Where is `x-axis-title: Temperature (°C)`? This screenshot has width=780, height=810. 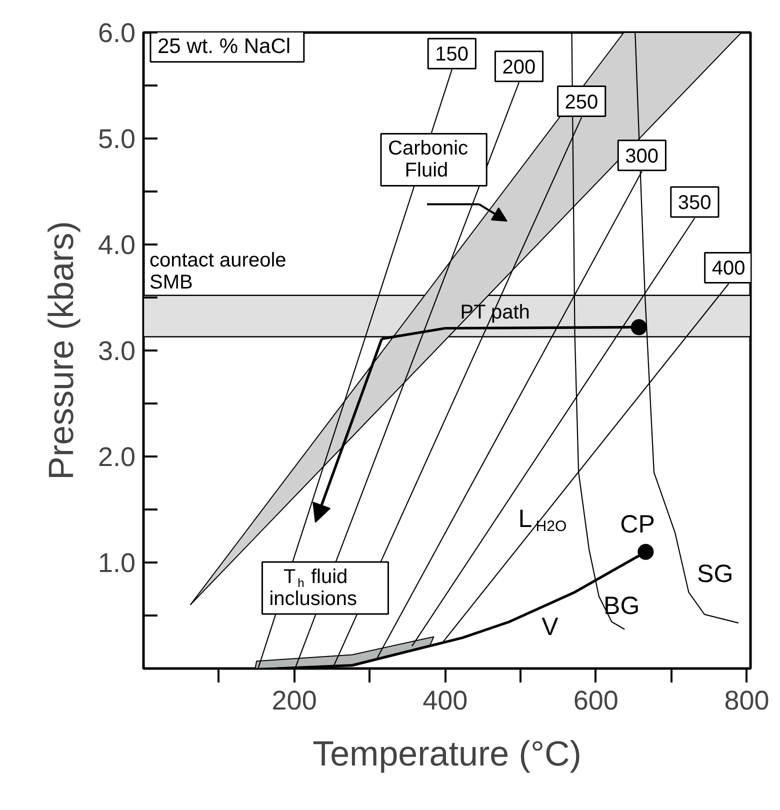 x-axis-title: Temperature (°C) is located at coordinates (447, 754).